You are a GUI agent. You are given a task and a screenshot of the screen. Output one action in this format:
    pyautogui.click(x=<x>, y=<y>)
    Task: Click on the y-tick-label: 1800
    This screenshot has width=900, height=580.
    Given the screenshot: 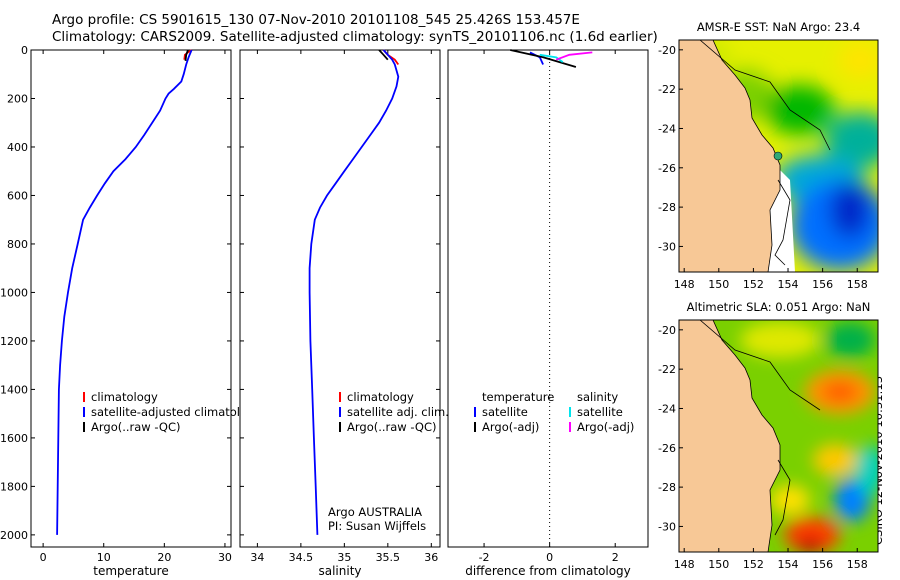 What is the action you would take?
    pyautogui.click(x=14, y=486)
    